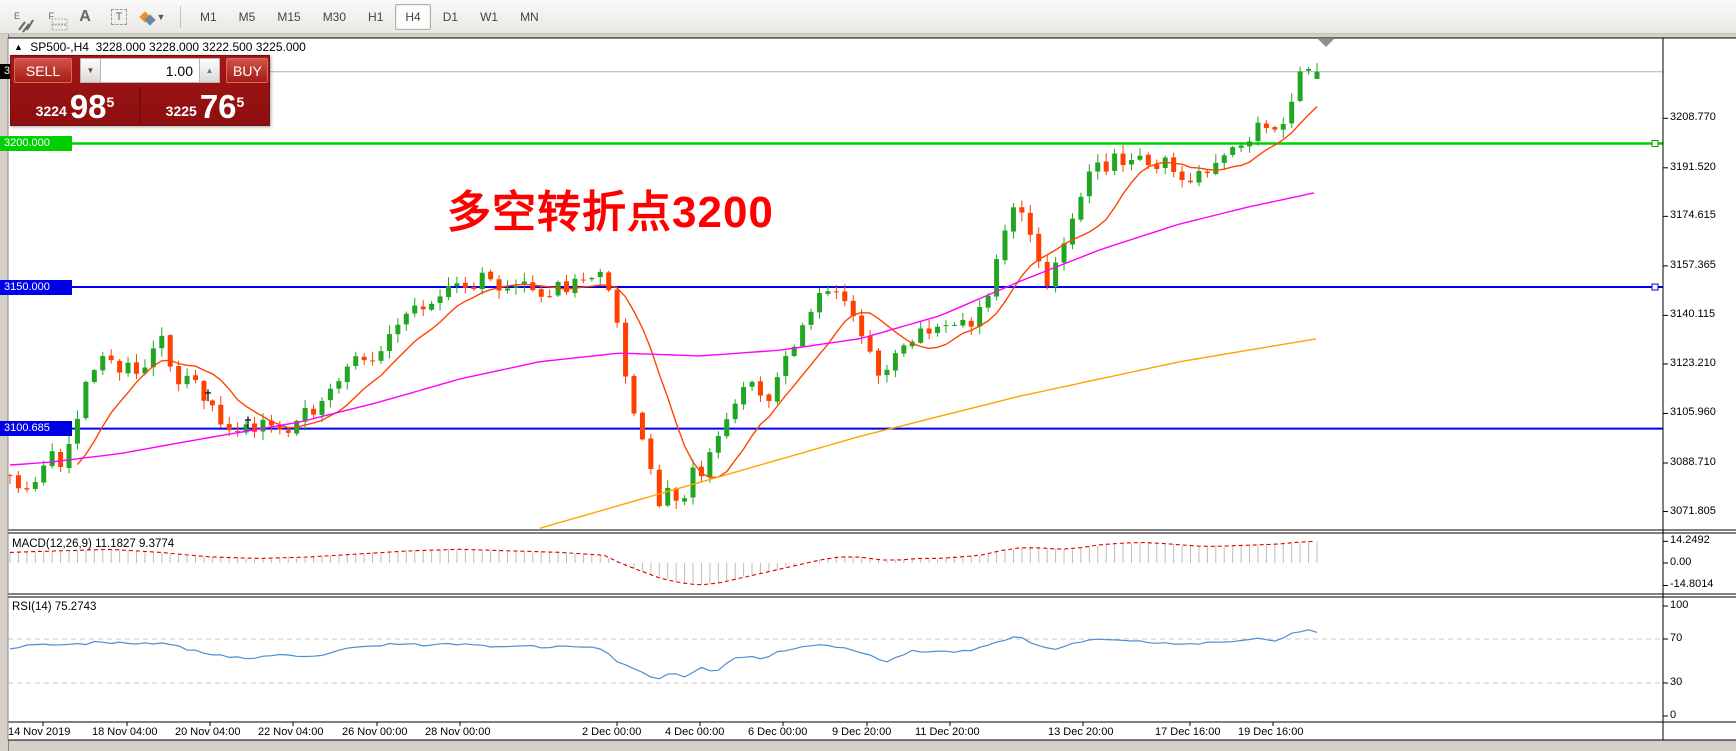 The height and width of the screenshot is (751, 1736). I want to click on volume-stepper: ▼ ▲, so click(150, 70).